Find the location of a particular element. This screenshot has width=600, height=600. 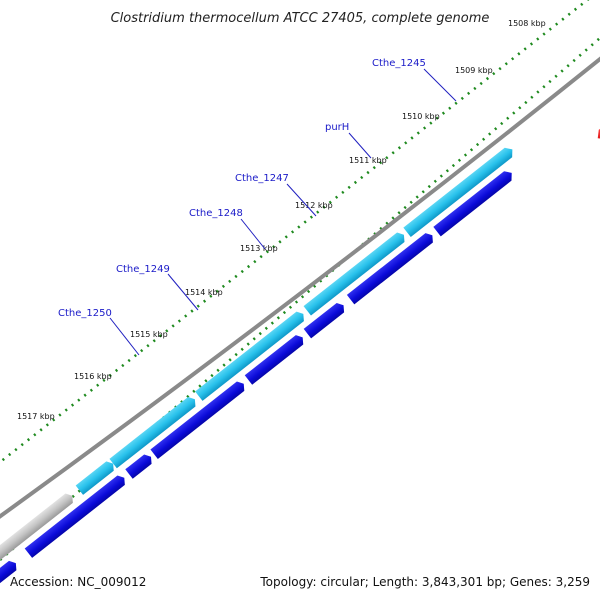

gene-rrna is located at coordinates (597, 116).